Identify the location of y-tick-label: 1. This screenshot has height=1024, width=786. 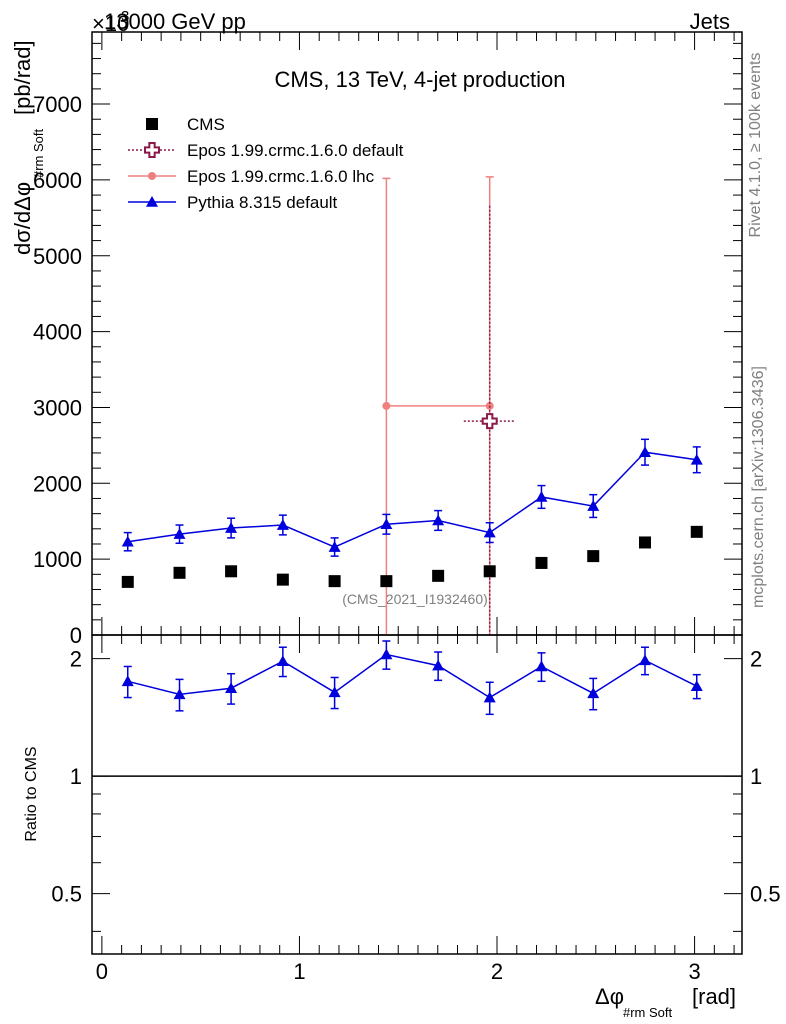
(76, 776).